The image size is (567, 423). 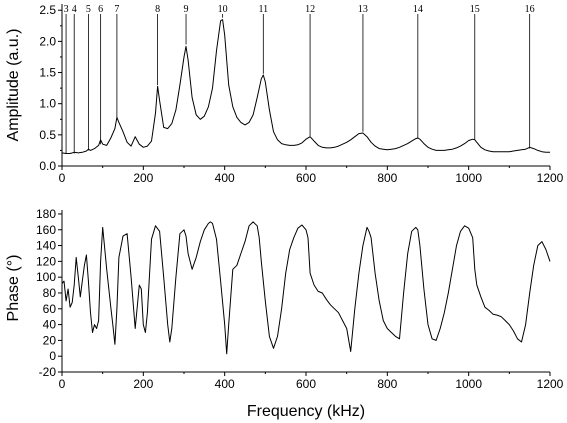 I want to click on amplitude-y-tick-label: 2.0, so click(x=47, y=41).